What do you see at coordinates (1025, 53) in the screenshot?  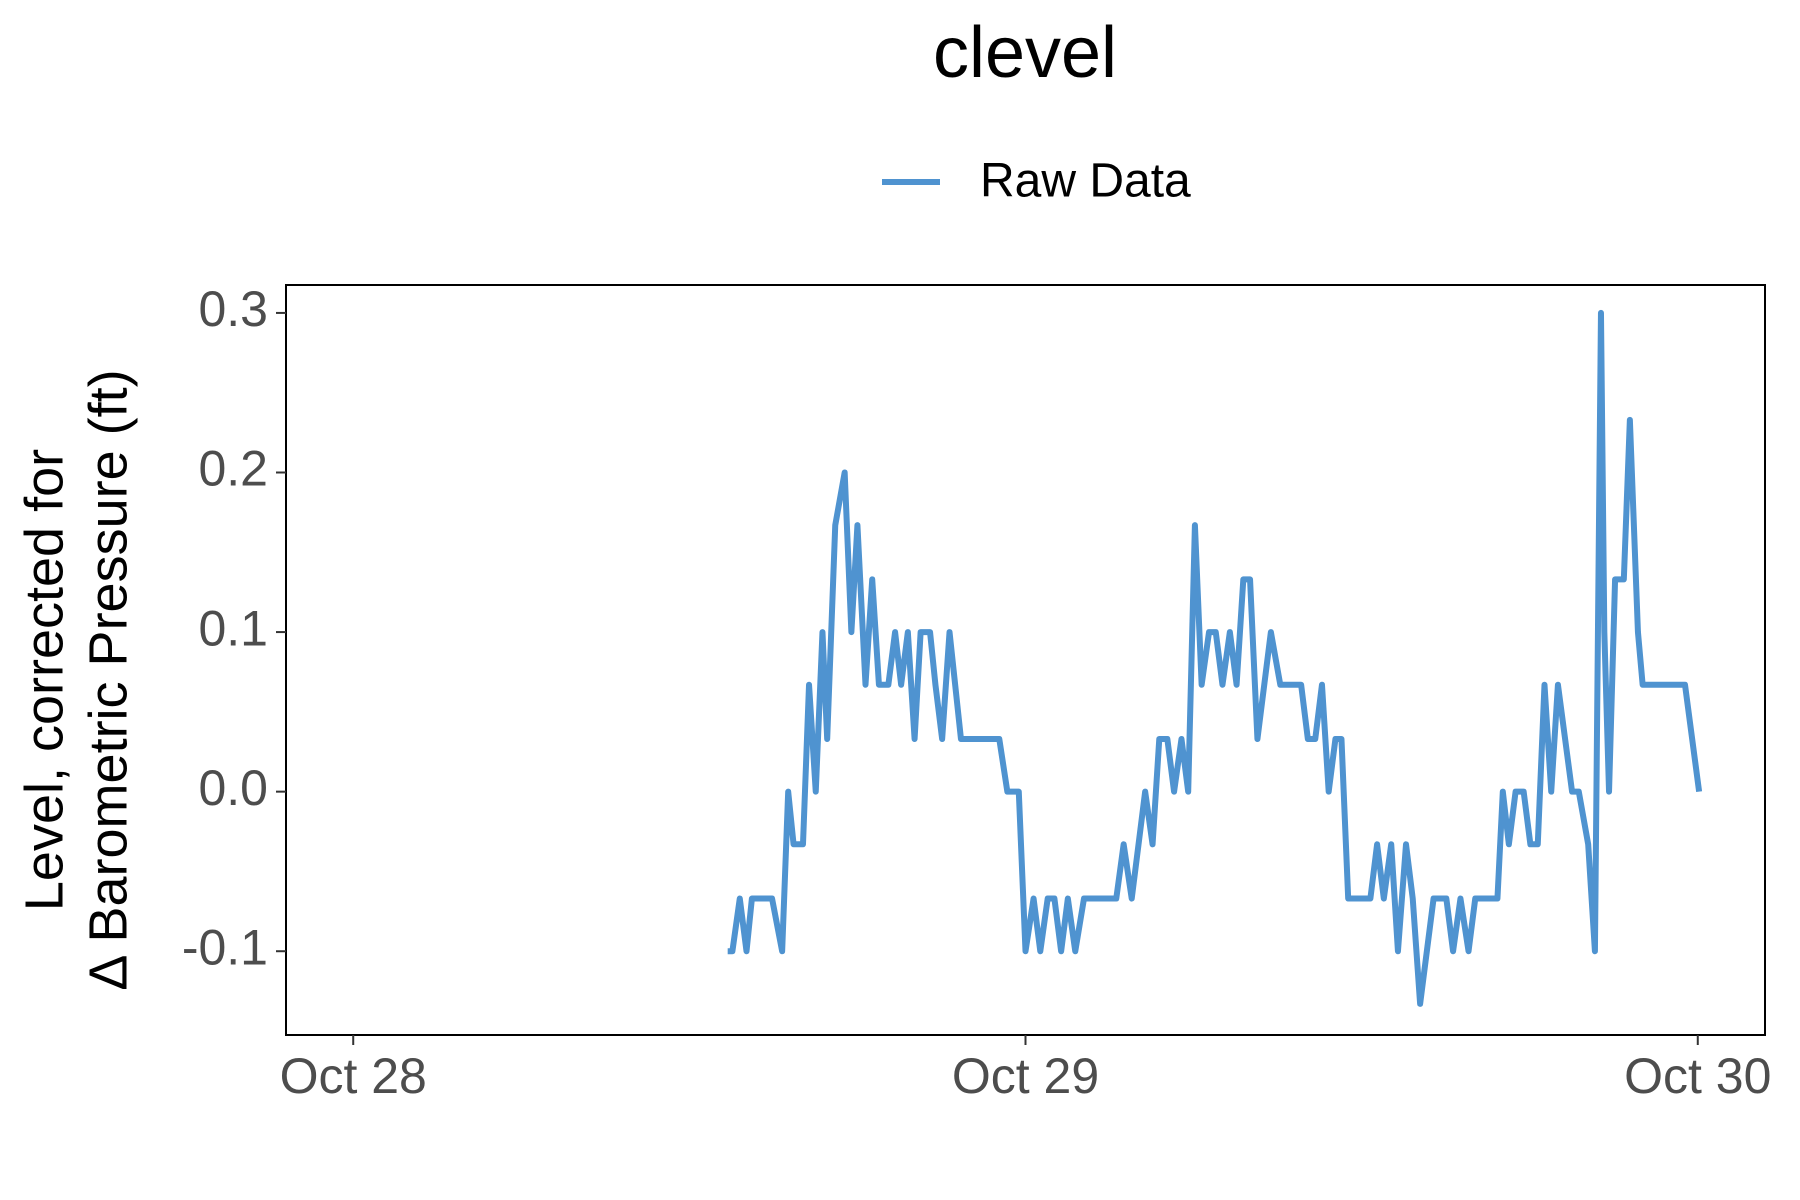 I see `chart-title: clevel` at bounding box center [1025, 53].